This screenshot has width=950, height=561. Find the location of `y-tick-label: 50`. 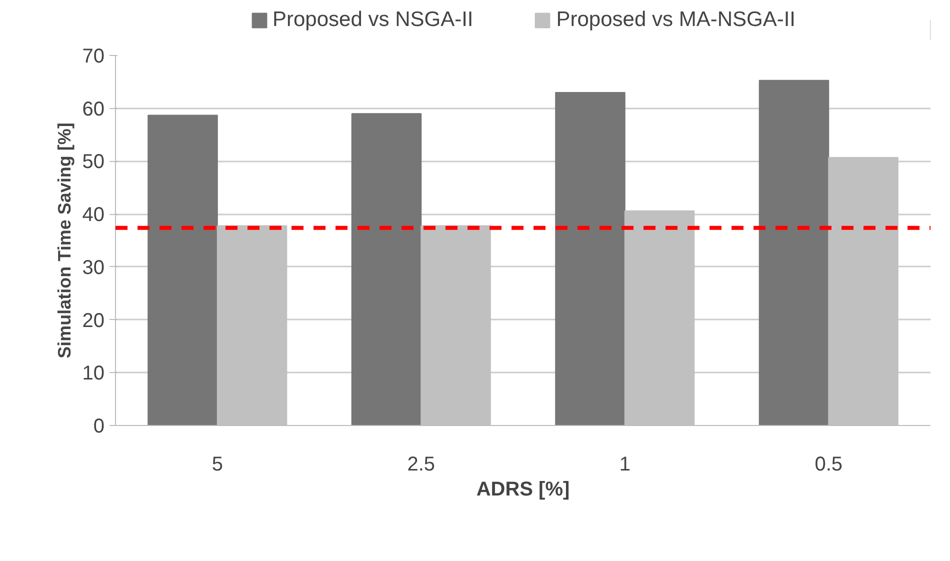

y-tick-label: 50 is located at coordinates (93, 162).